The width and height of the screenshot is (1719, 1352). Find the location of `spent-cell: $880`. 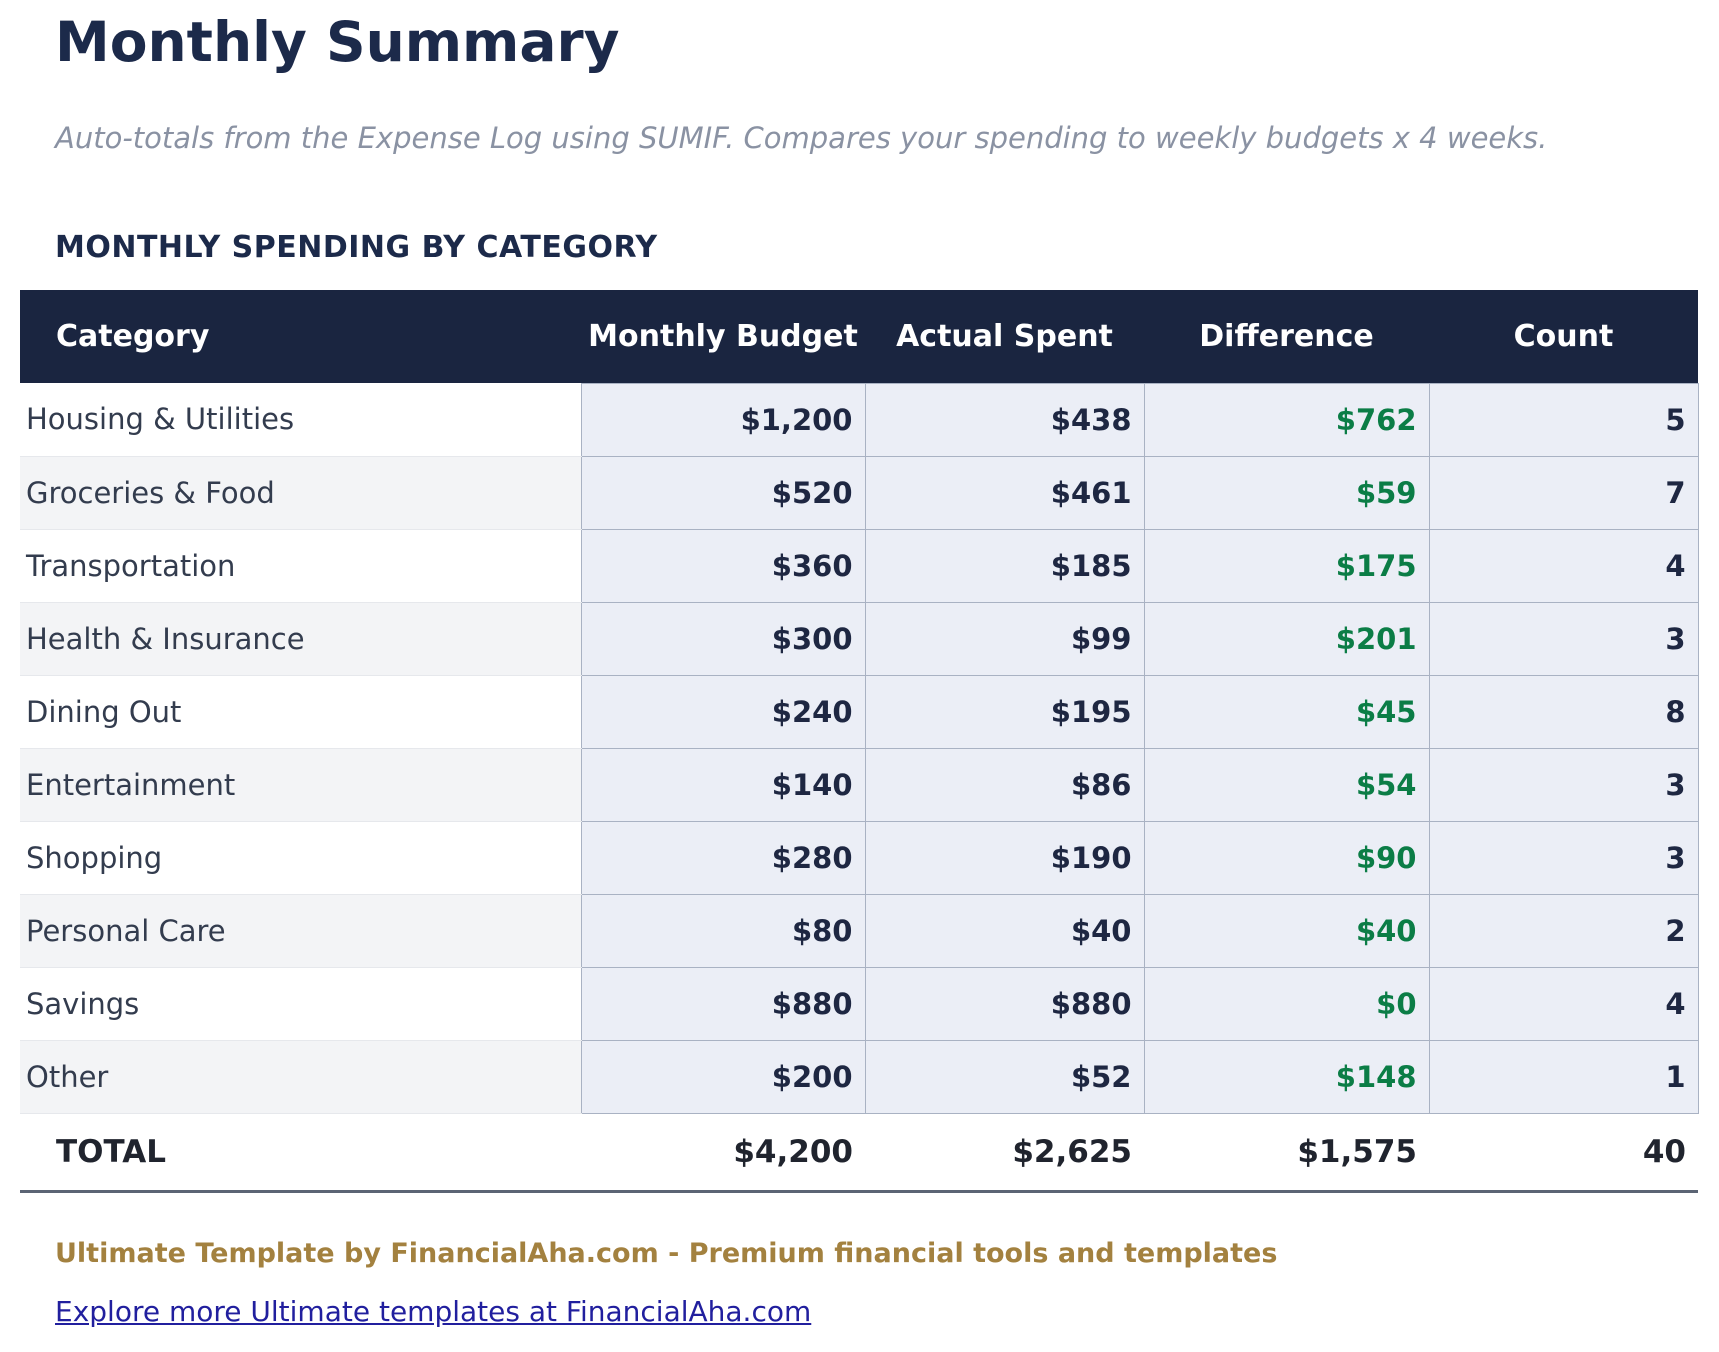

spent-cell: $880 is located at coordinates (1004, 1003).